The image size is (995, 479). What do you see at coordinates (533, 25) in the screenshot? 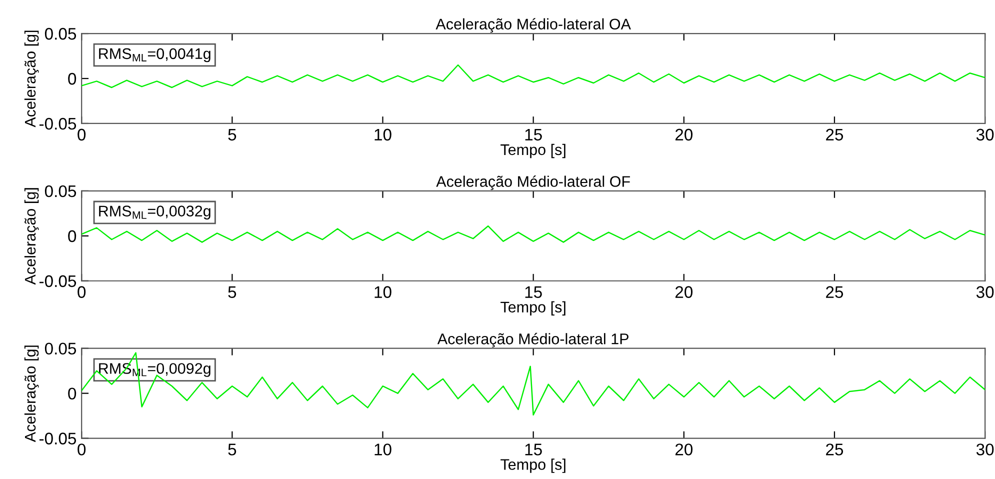
I see `chart-title: Aceleração Médio-lateral OA` at bounding box center [533, 25].